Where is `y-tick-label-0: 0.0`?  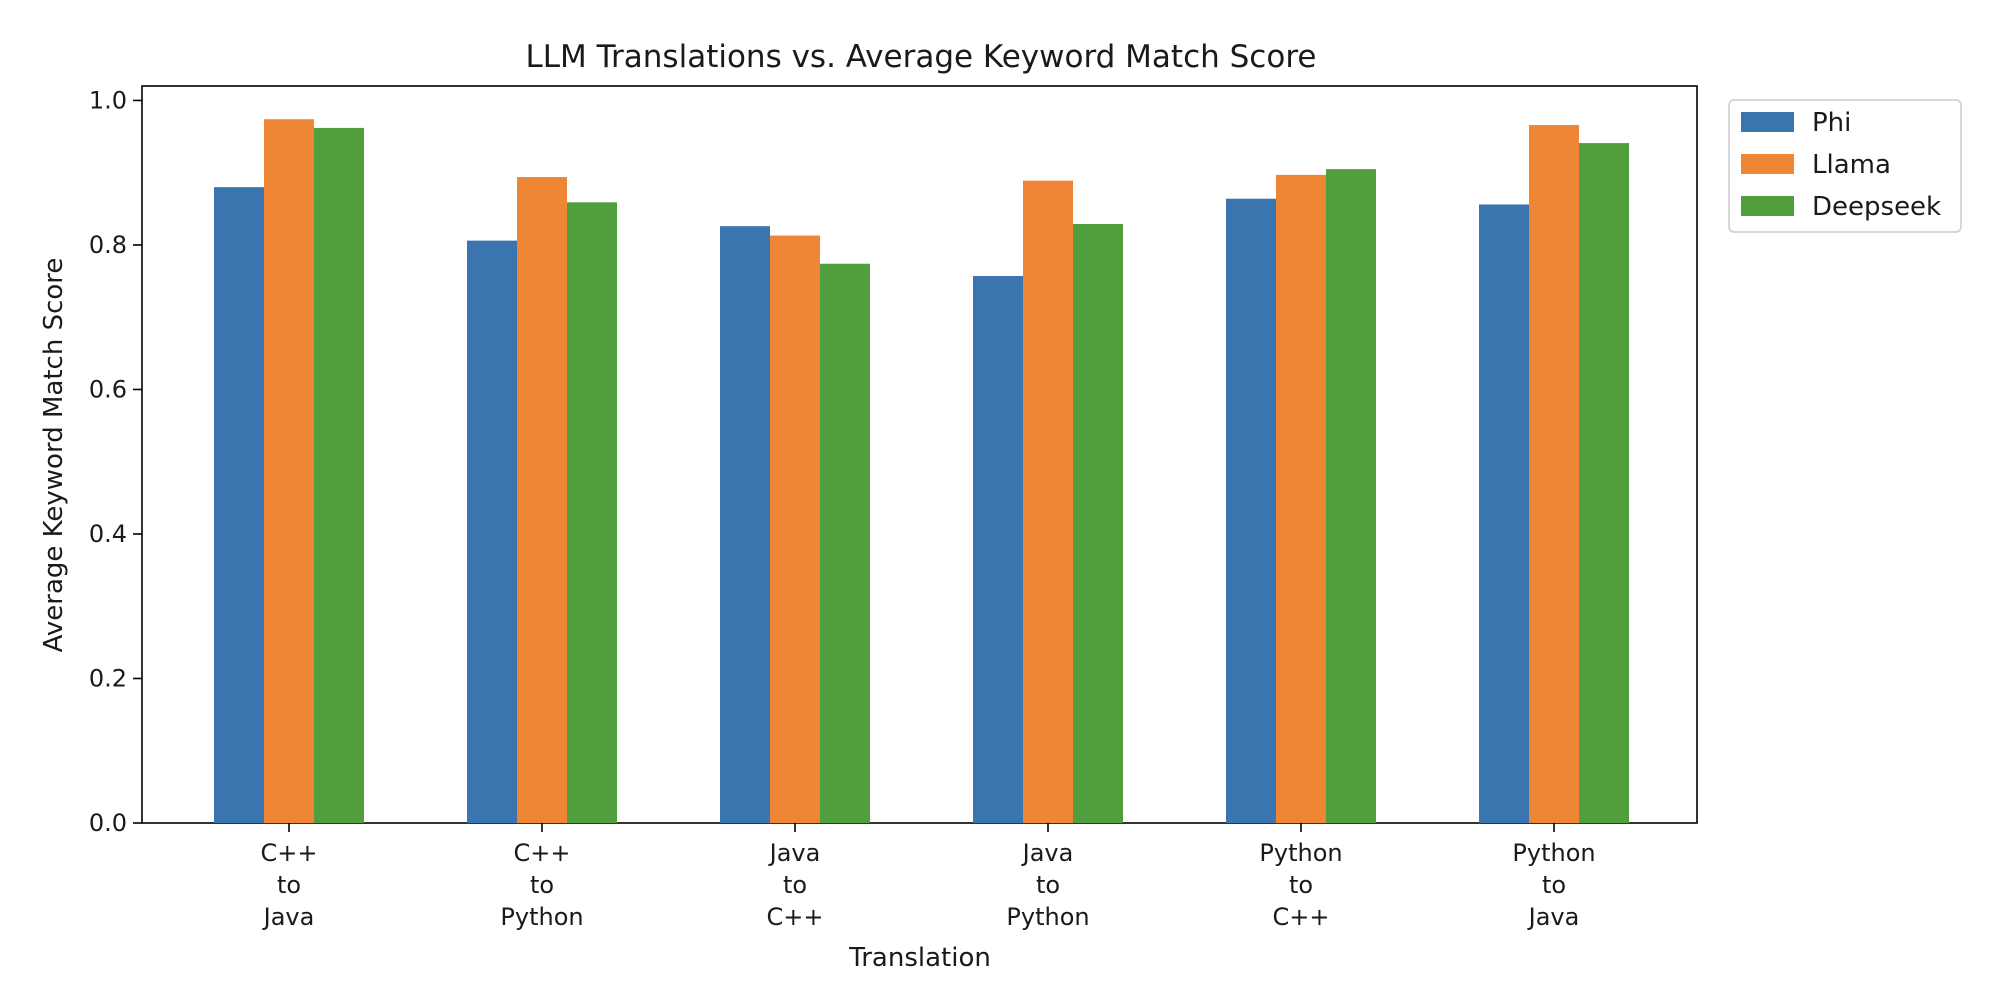 y-tick-label-0: 0.0 is located at coordinates (108, 823).